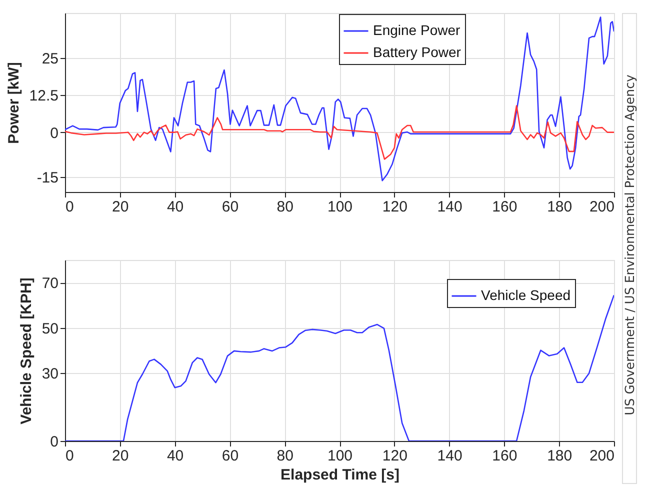 Image resolution: width=662 pixels, height=501 pixels. I want to click on legend-label: Vehicle Speed, so click(526, 295).